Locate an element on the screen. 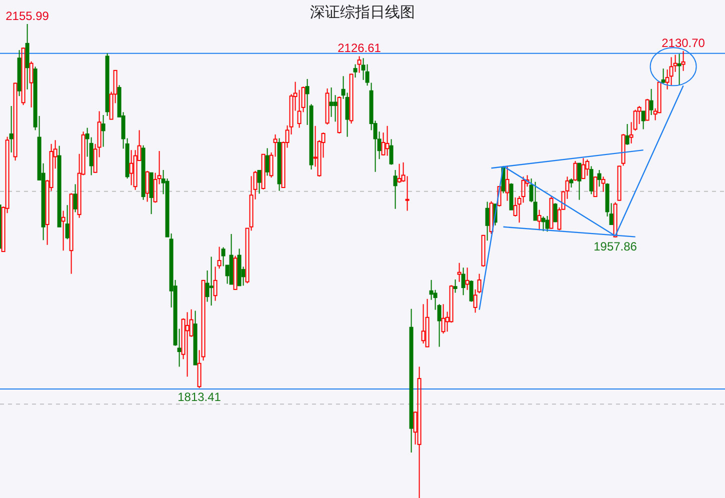  annotation: 2155.99 is located at coordinates (27, 16).